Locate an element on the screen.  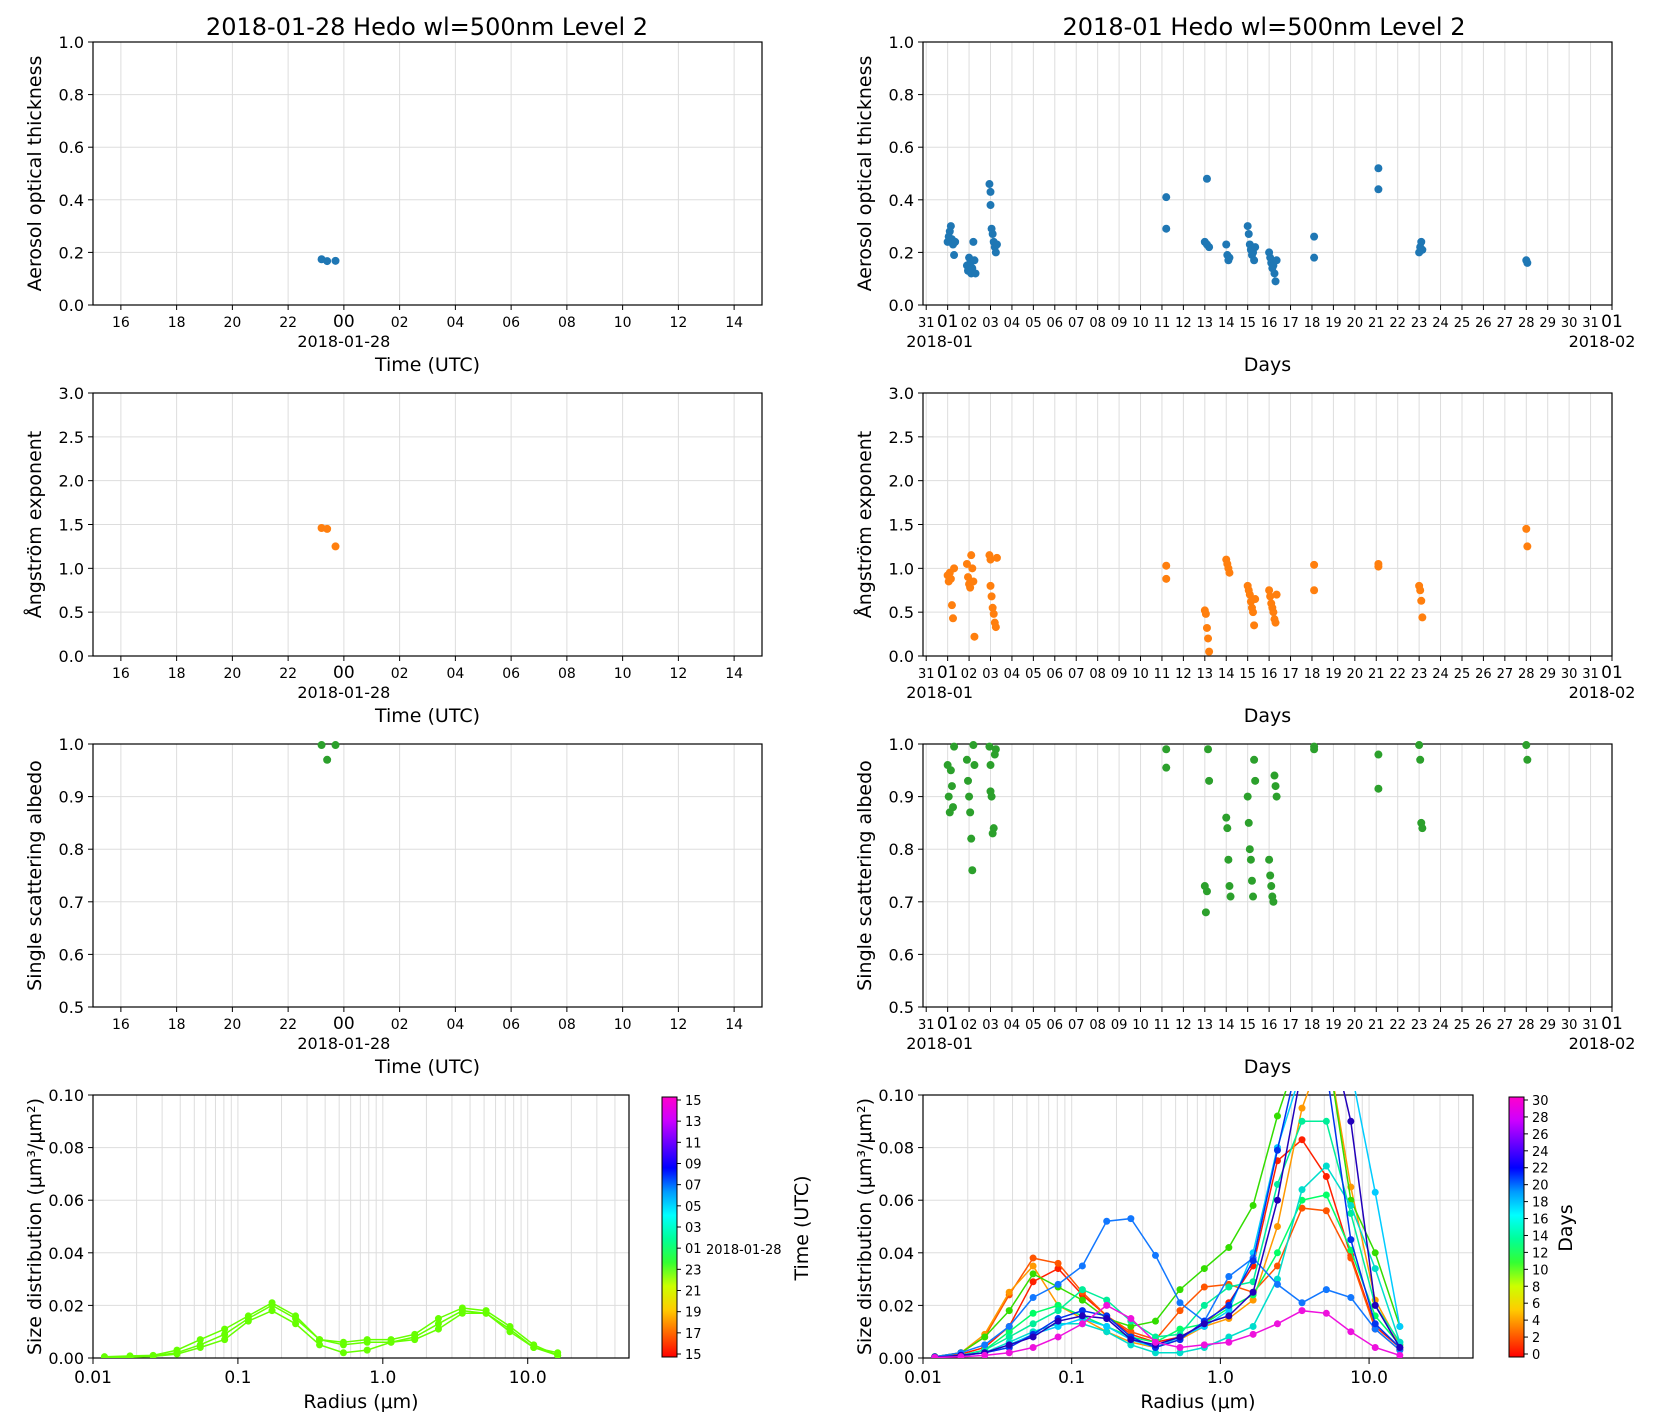
y-tick-label: 0.0 is located at coordinates (71, 305).